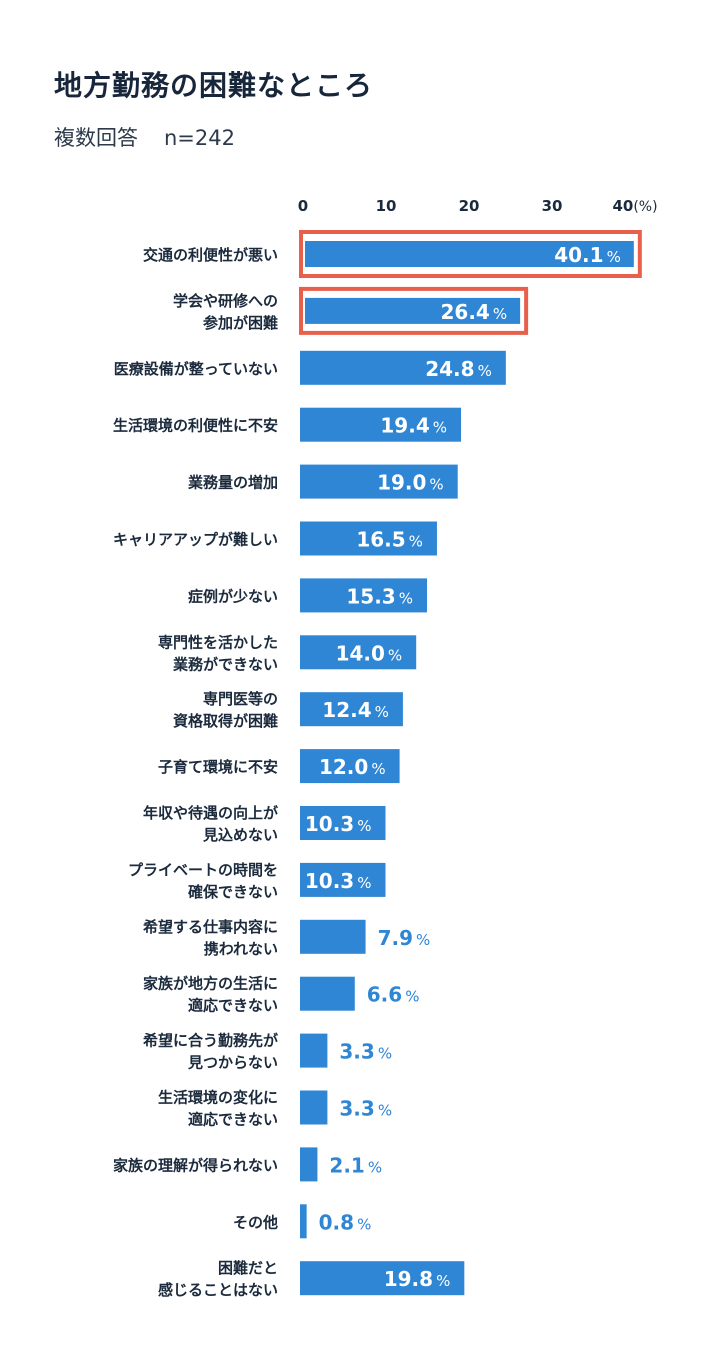 Image resolution: width=703 pixels, height=1370 pixels. Describe the element at coordinates (240, 699) in the screenshot. I see `category-label: 専門医等の` at that location.